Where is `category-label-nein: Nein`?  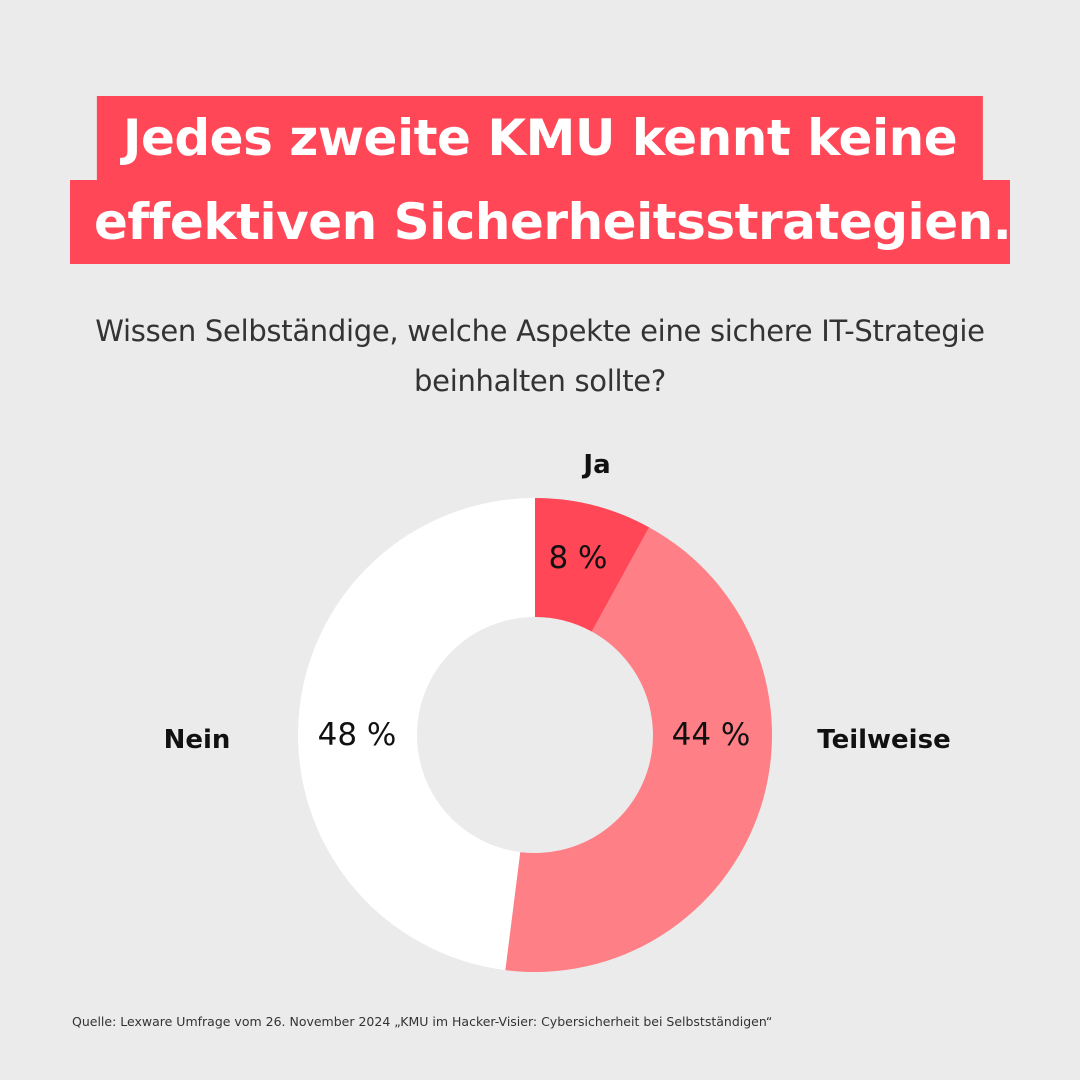
category-label-nein: Nein is located at coordinates (197, 740).